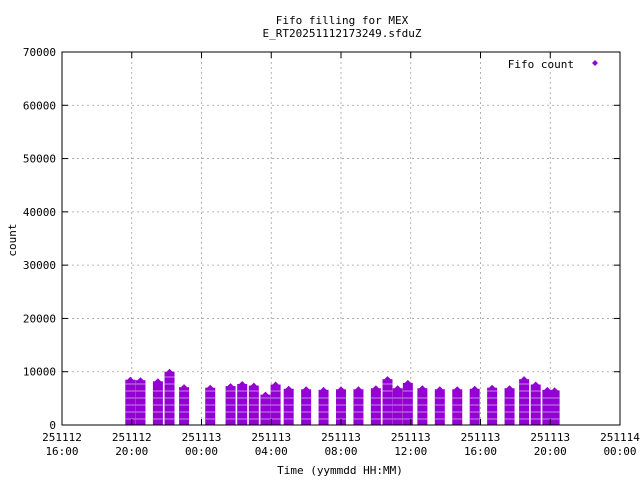  Describe the element at coordinates (541, 64) in the screenshot. I see `legend-label: Fifo count` at that location.